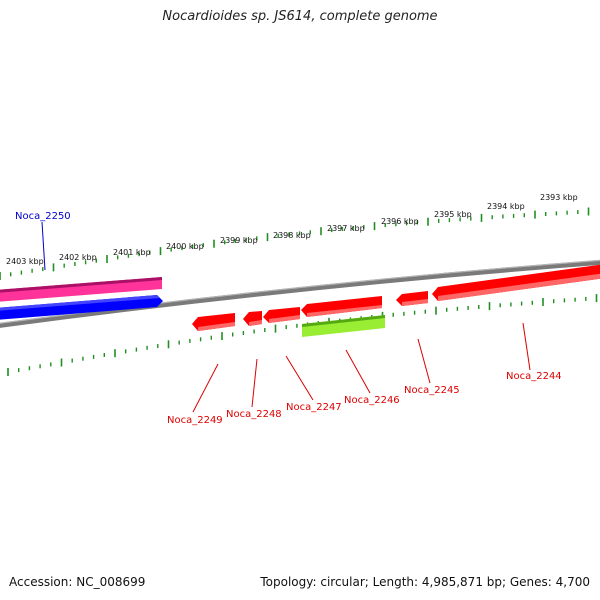 The image size is (600, 600). Describe the element at coordinates (78, 257) in the screenshot. I see `scale-label-2402: 2402 kbp` at that location.